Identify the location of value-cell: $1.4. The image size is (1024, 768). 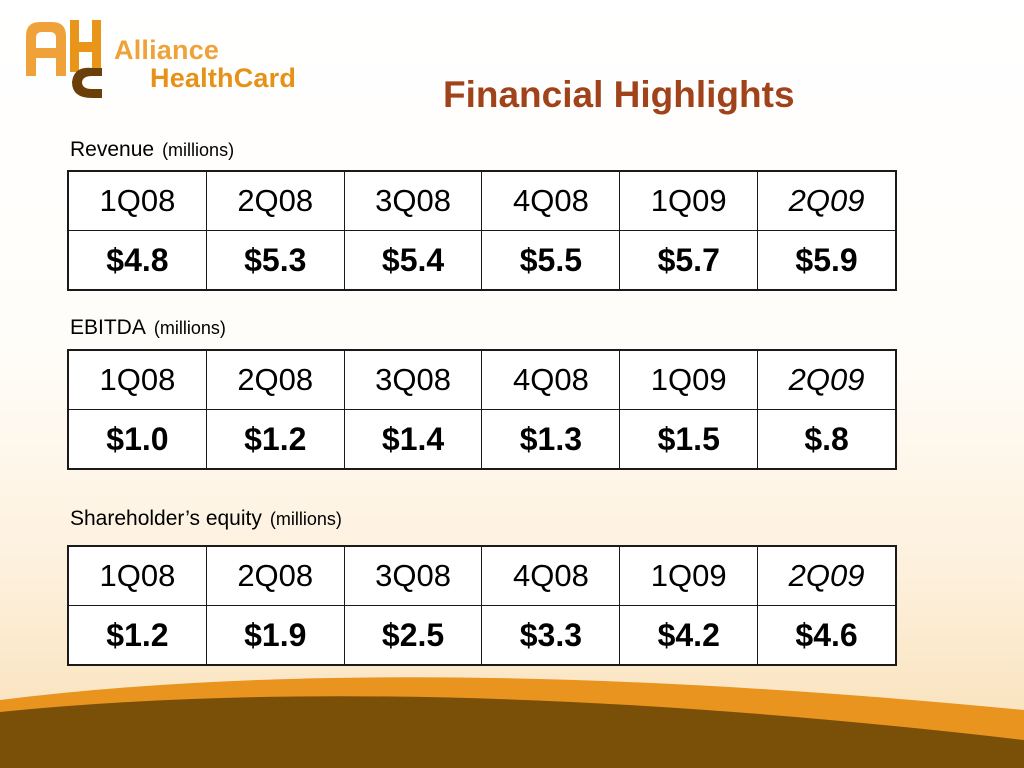
(413, 439).